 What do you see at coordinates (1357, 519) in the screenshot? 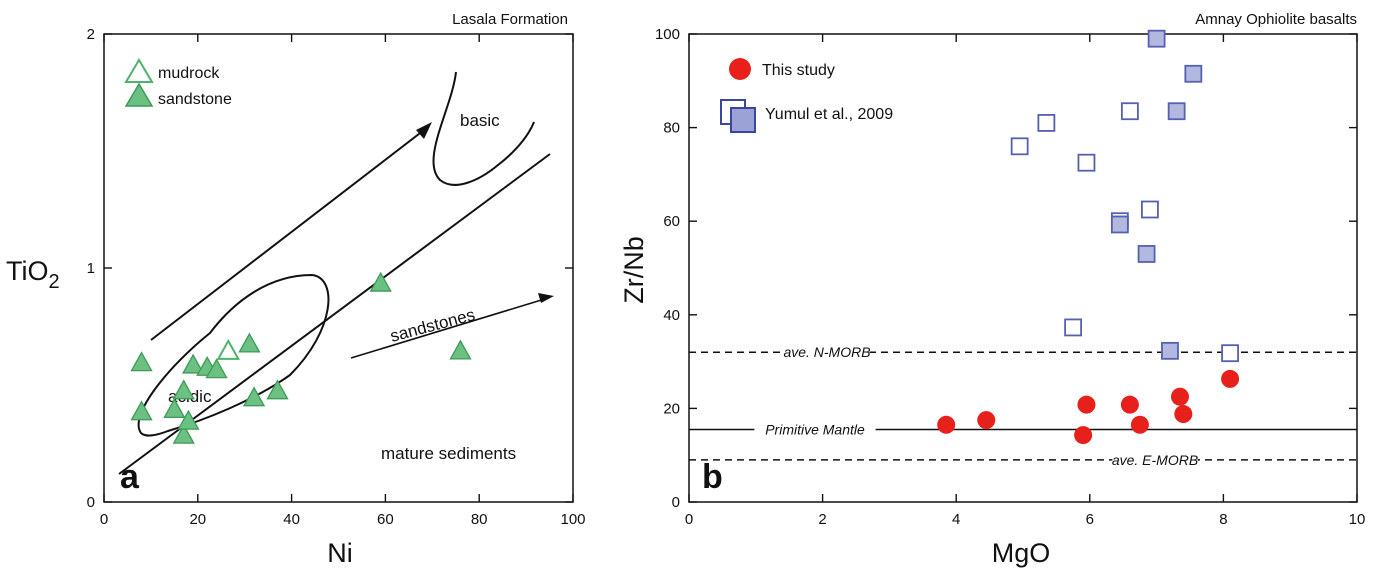
I see `x-tick-label: 10` at bounding box center [1357, 519].